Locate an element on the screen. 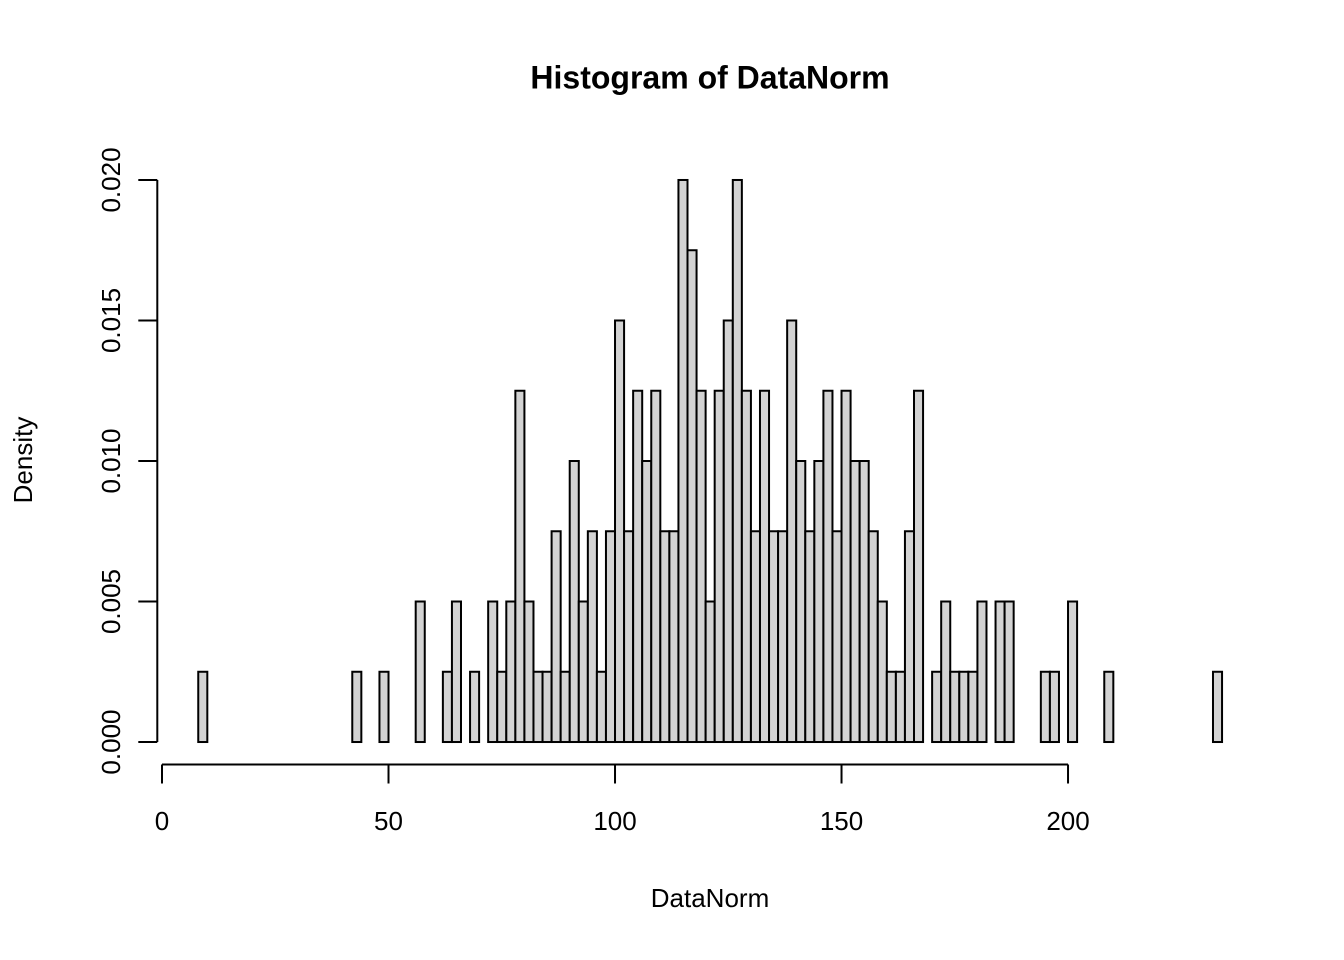  y-tick-label: 0.015 is located at coordinates (111, 320).